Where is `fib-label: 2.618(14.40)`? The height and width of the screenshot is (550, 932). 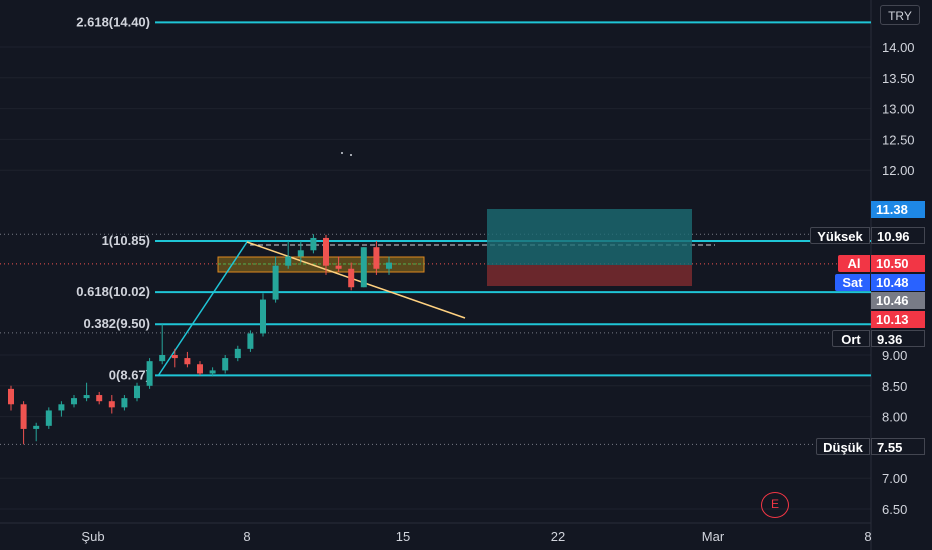 fib-label: 2.618(14.40) is located at coordinates (113, 21).